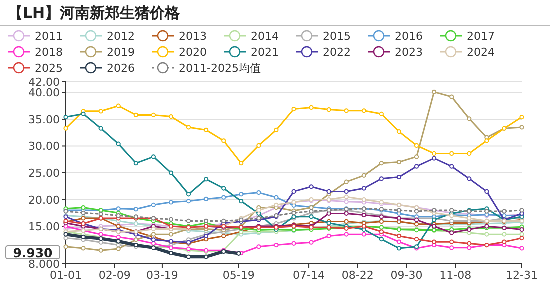  Describe the element at coordinates (44, 93) in the screenshot. I see `y-tick-label: 40.00` at that location.